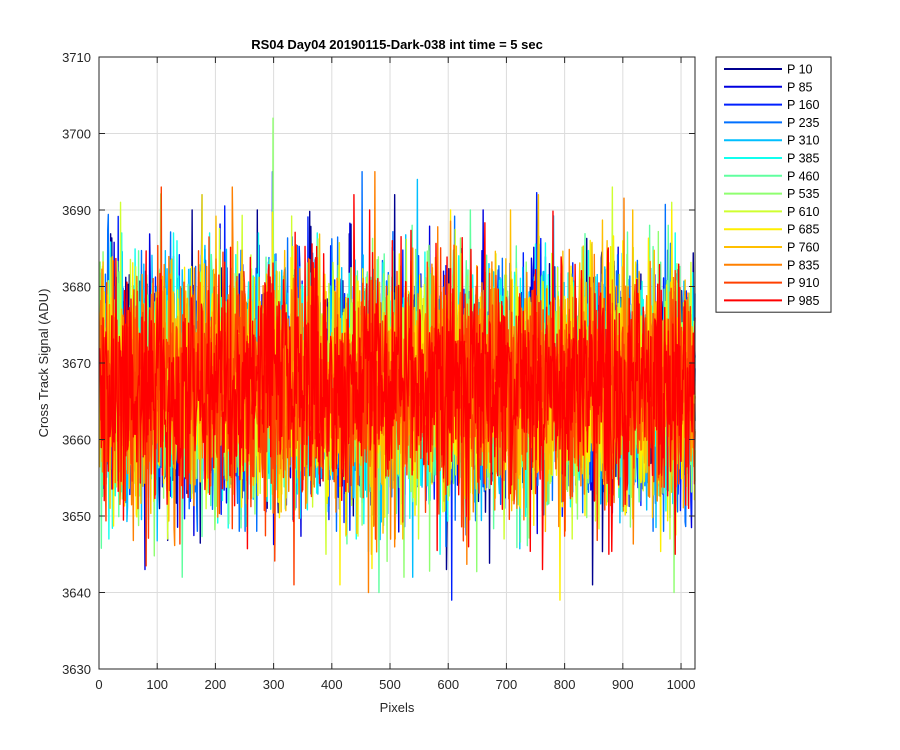 The image size is (900, 750). I want to click on legend-label: P 685, so click(803, 230).